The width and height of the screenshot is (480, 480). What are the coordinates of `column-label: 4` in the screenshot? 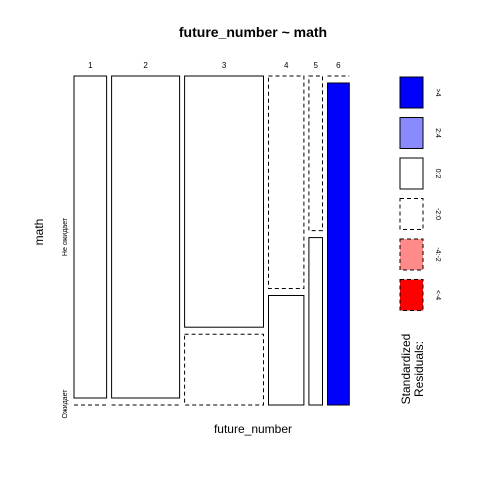 It's located at (286, 65).